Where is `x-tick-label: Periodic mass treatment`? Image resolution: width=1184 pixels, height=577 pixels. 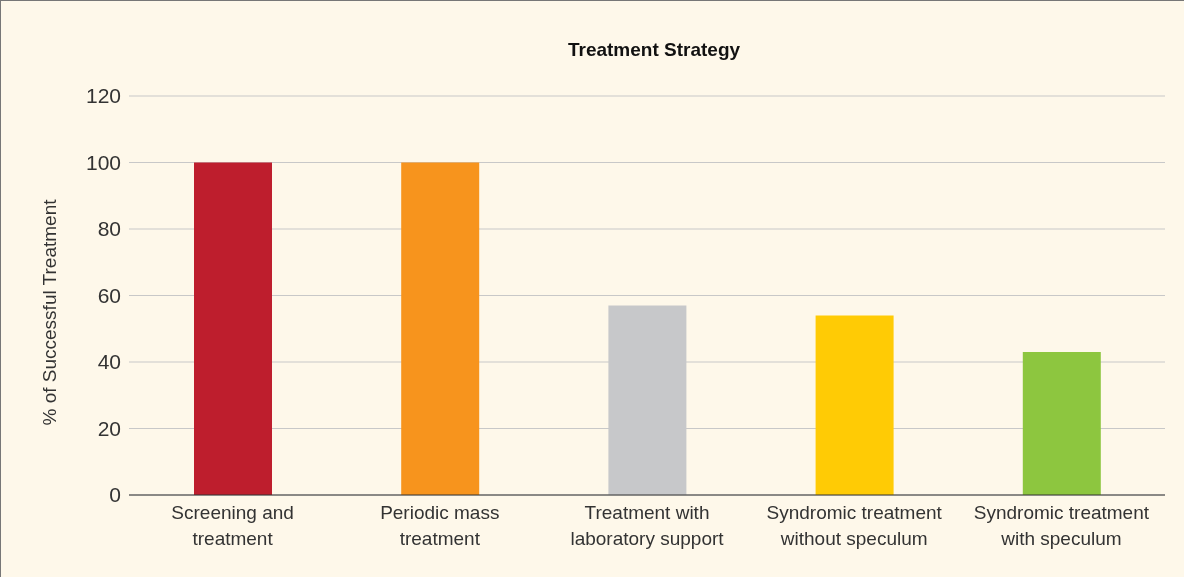
x-tick-label: Periodic mass treatment is located at coordinates (440, 525).